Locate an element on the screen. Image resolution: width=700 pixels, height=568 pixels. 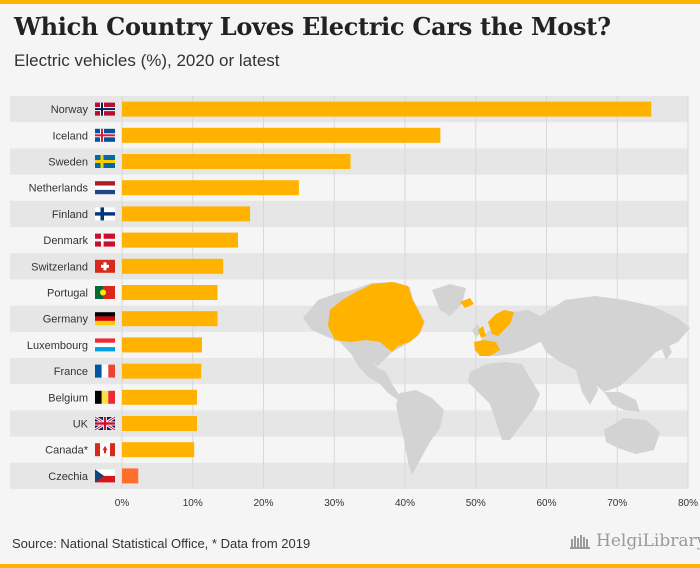
x-axis-ticks: 0% 10% 20% 30% 40% 50% 60% 70% 80% is located at coordinates (406, 503).